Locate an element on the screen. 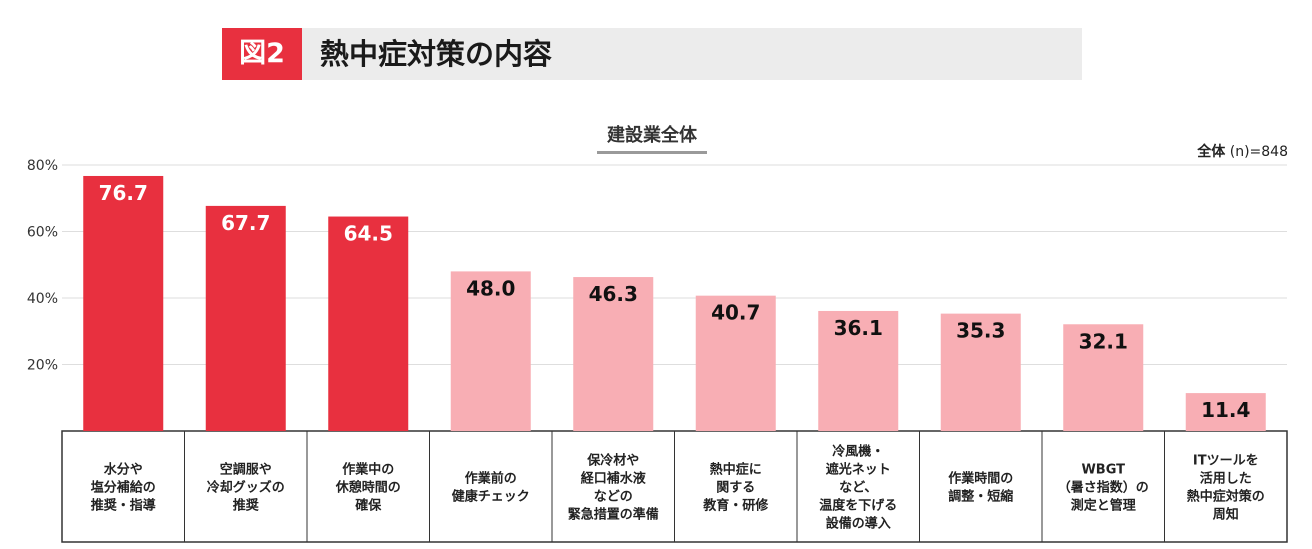  x-category-label-line: など、 is located at coordinates (858, 488).